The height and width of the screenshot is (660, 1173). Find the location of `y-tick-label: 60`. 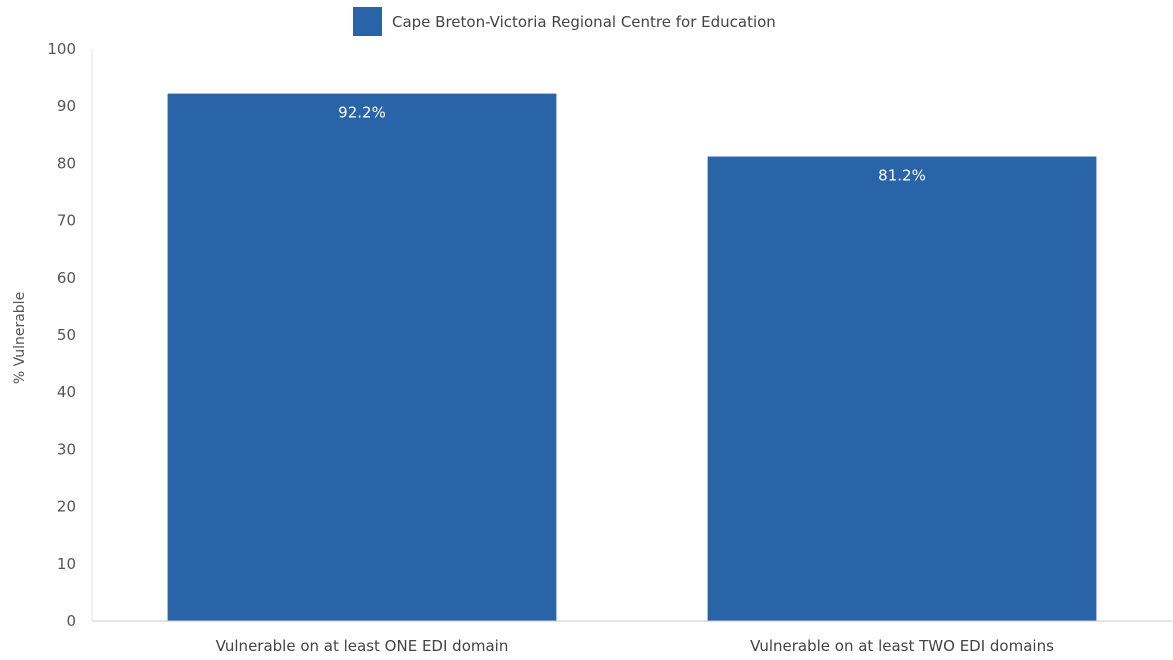

y-tick-label: 60 is located at coordinates (66, 278).